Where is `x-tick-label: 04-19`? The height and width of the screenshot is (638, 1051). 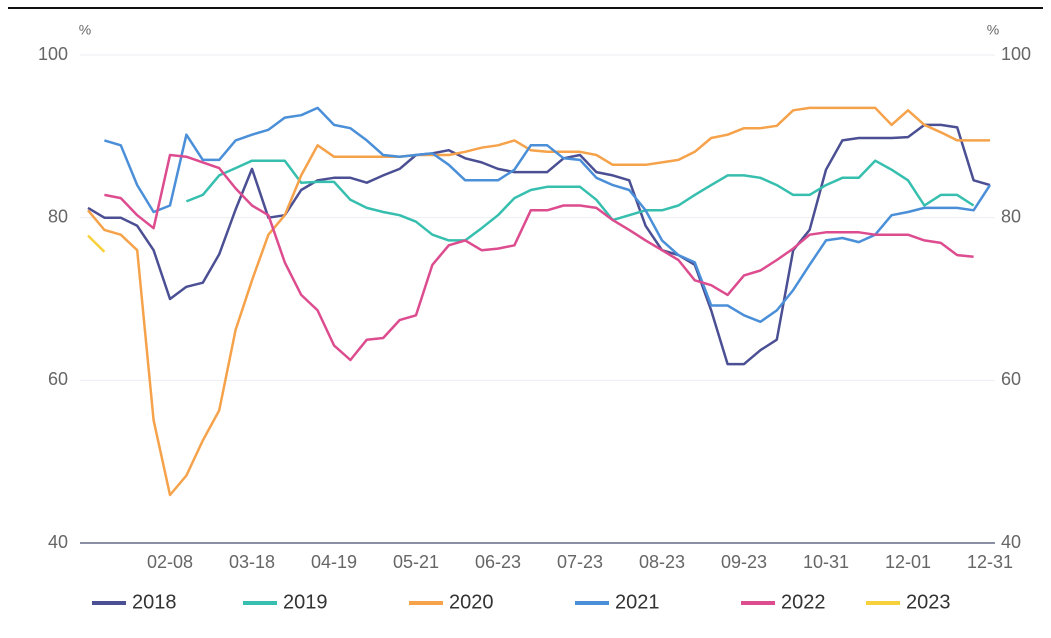
x-tick-label: 04-19 is located at coordinates (334, 562).